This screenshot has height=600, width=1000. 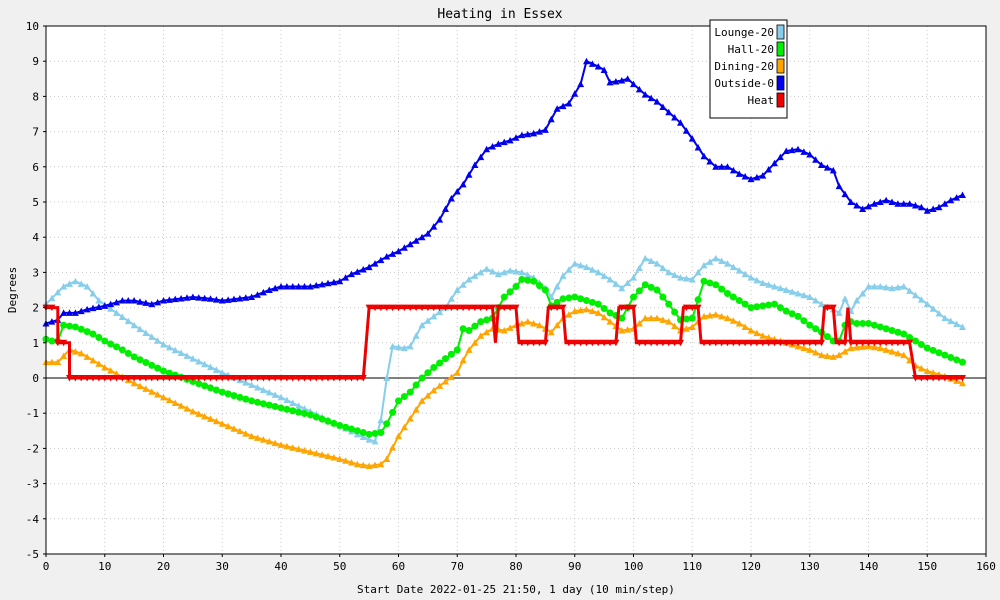 What do you see at coordinates (339, 566) in the screenshot?
I see `x-tick-label: 50` at bounding box center [339, 566].